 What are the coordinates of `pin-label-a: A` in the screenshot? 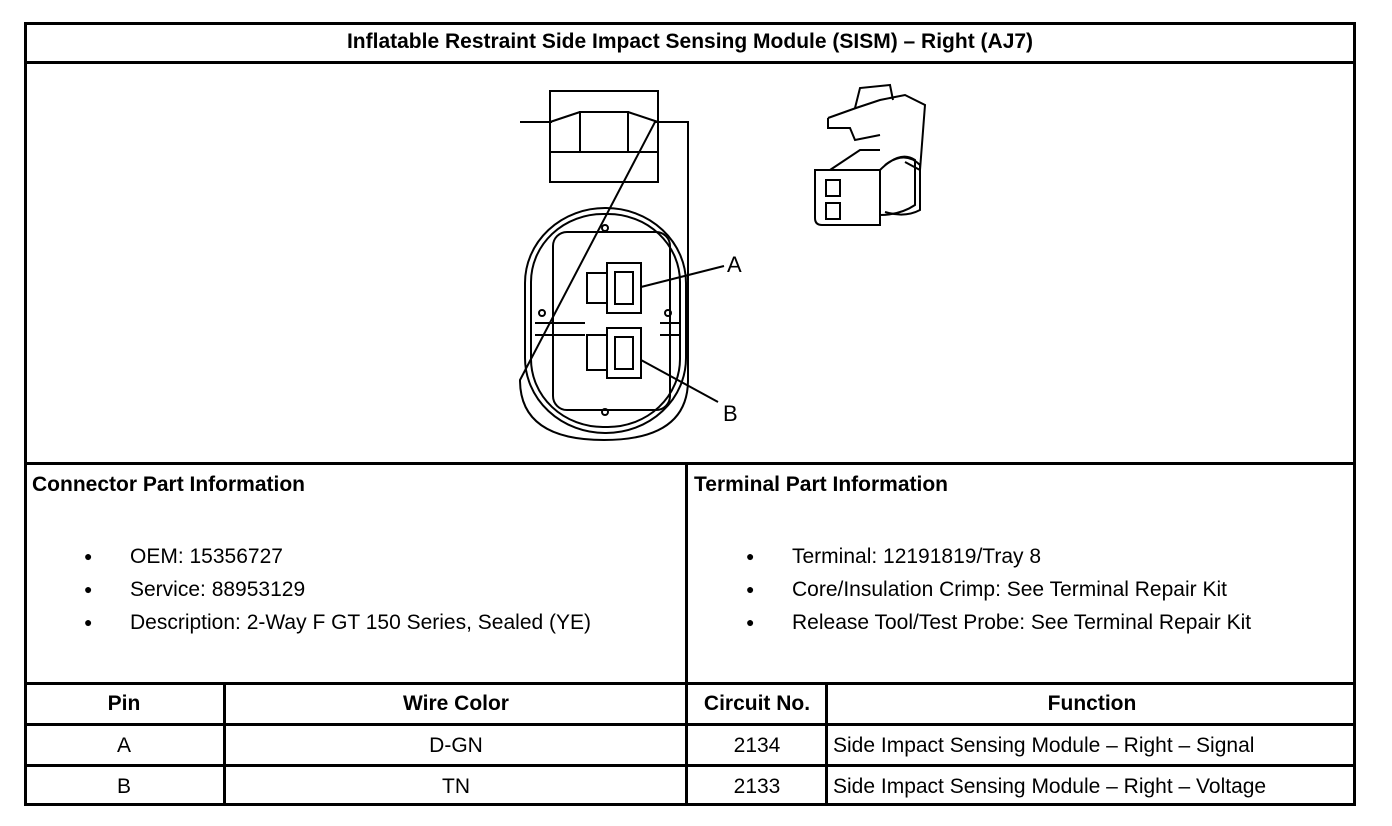 It's located at (734, 264).